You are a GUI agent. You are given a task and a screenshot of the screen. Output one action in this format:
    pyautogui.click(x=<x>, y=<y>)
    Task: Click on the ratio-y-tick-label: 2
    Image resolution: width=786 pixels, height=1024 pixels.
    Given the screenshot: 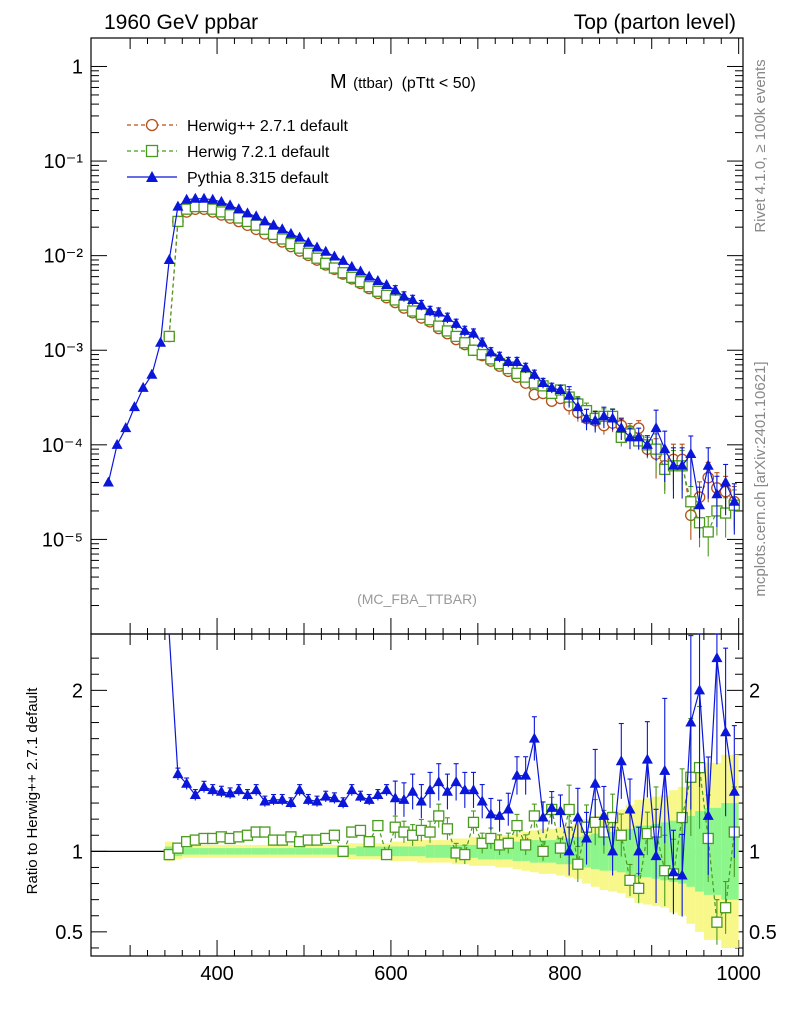 What is the action you would take?
    pyautogui.click(x=77, y=691)
    